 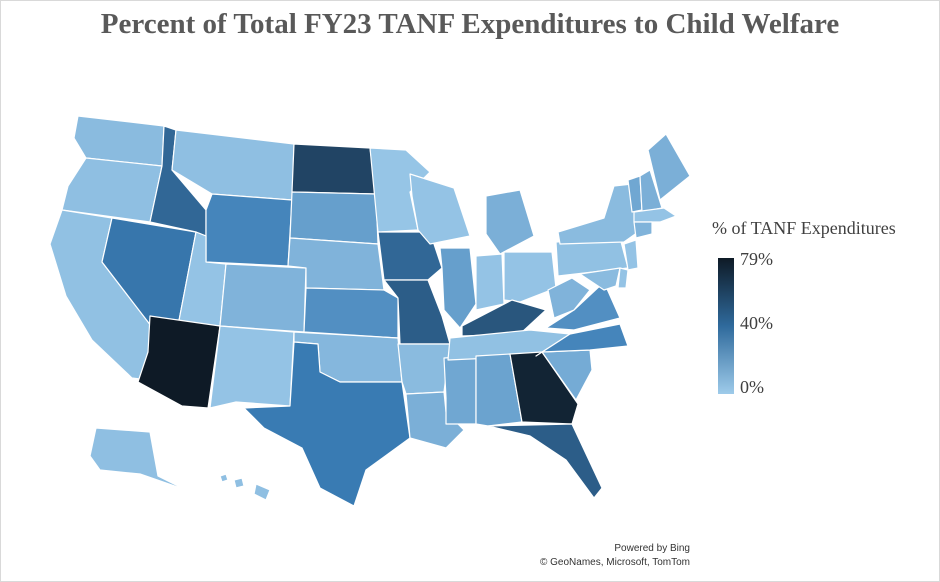 I want to click on state-NM, so click(x=252, y=367).